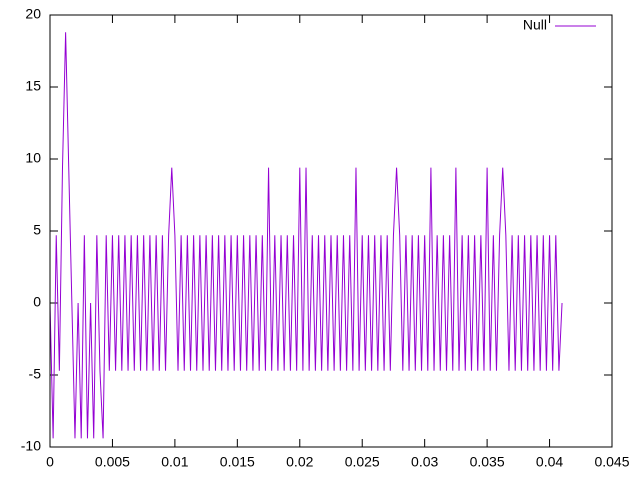 Image resolution: width=640 pixels, height=480 pixels. Describe the element at coordinates (549, 462) in the screenshot. I see `x-tick-label: 0.04` at that location.